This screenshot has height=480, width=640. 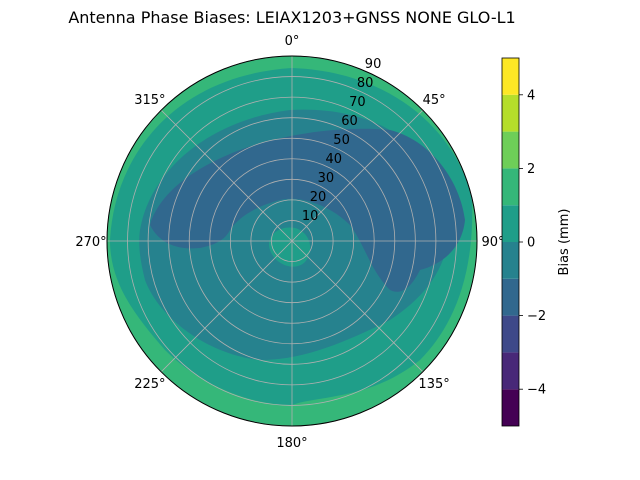 What do you see at coordinates (292, 41) in the screenshot?
I see `angle-tick-label: 0°` at bounding box center [292, 41].